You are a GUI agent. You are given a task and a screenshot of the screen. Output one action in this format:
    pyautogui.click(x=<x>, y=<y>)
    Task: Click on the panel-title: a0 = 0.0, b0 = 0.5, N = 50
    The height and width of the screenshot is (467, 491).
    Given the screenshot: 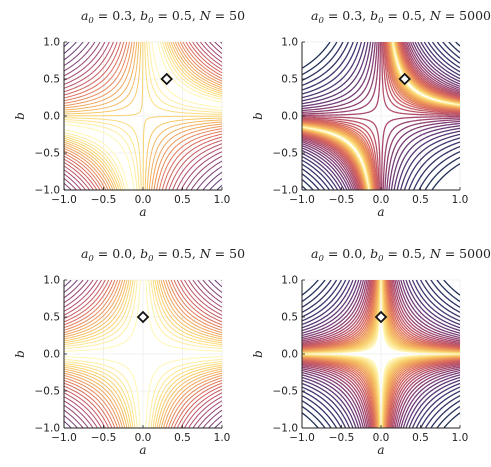 What is the action you would take?
    pyautogui.click(x=163, y=255)
    